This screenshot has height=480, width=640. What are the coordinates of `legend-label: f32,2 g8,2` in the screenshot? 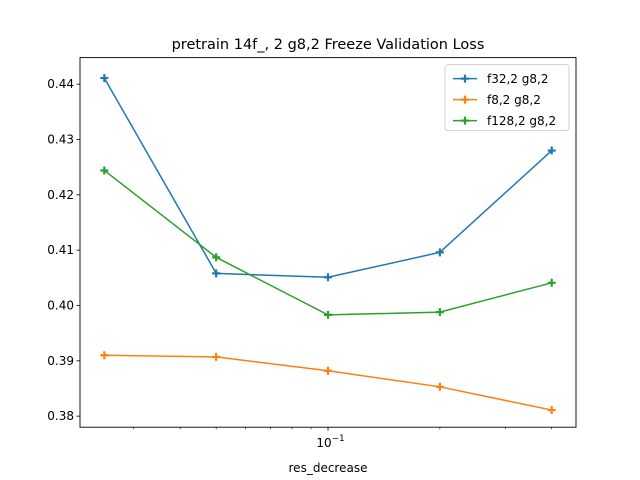 It's located at (517, 79).